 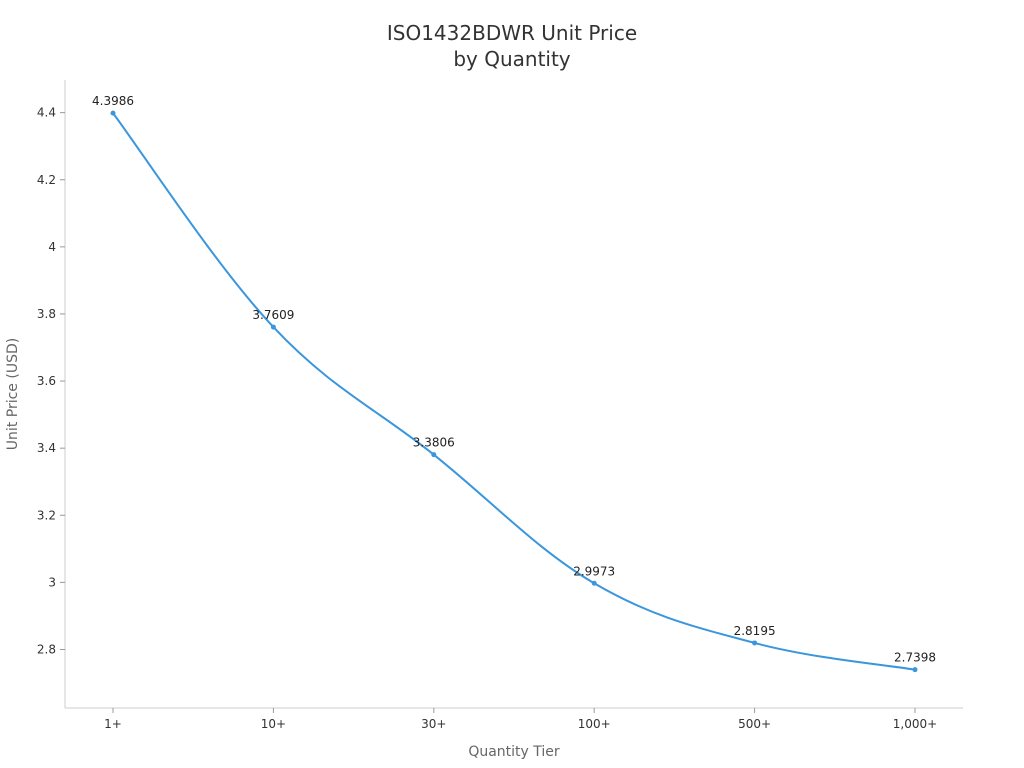 I want to click on y-tick-label: 3, so click(x=52, y=582).